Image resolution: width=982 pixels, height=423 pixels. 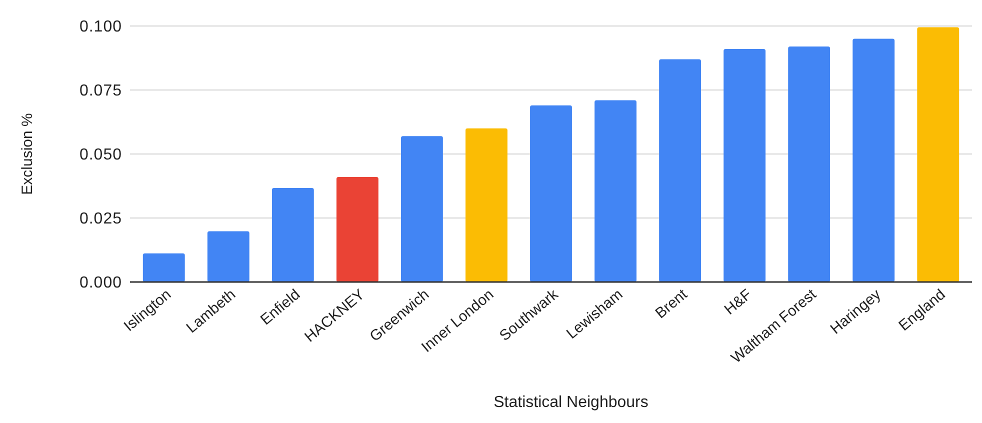 What do you see at coordinates (100, 27) in the screenshot?
I see `y-tick-label: 0.100` at bounding box center [100, 27].